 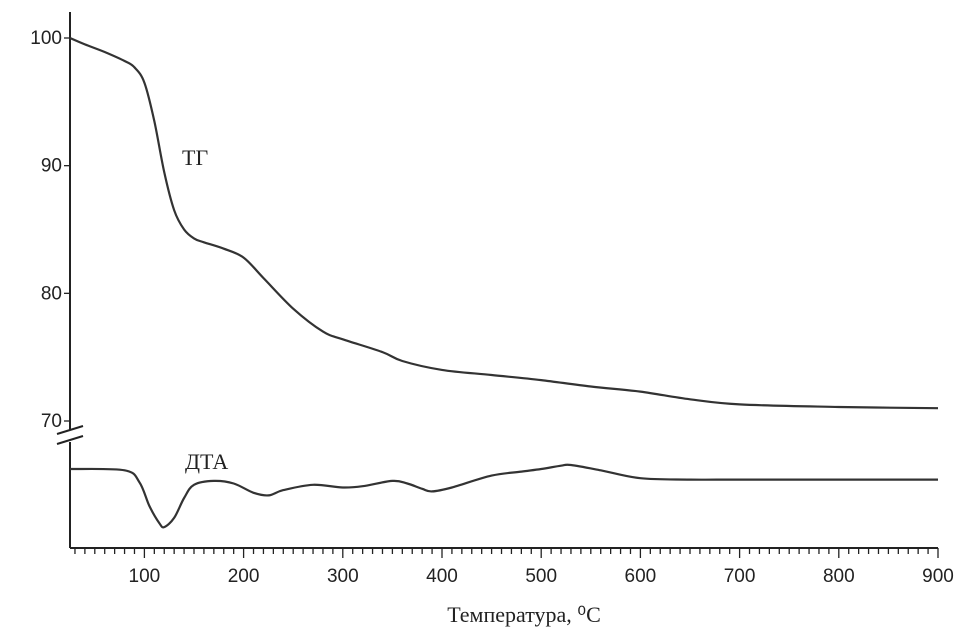 What do you see at coordinates (46, 38) in the screenshot?
I see `y-tick-label: 100` at bounding box center [46, 38].